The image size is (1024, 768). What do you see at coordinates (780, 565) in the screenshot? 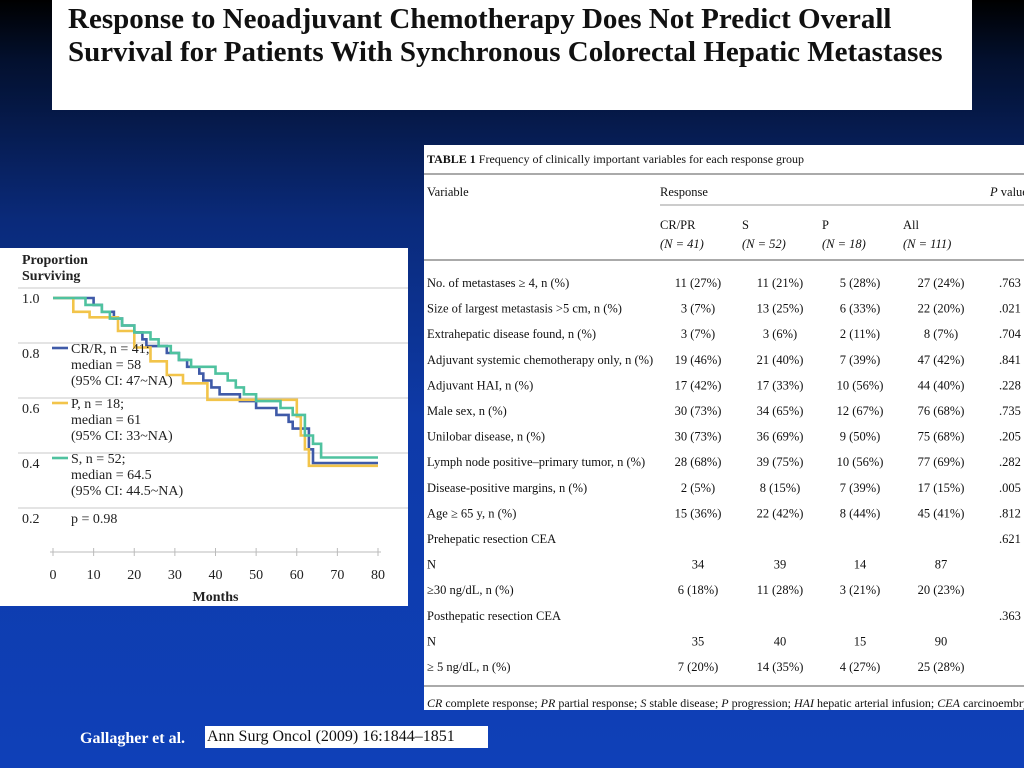
I see `row-cell: 39` at bounding box center [780, 565].